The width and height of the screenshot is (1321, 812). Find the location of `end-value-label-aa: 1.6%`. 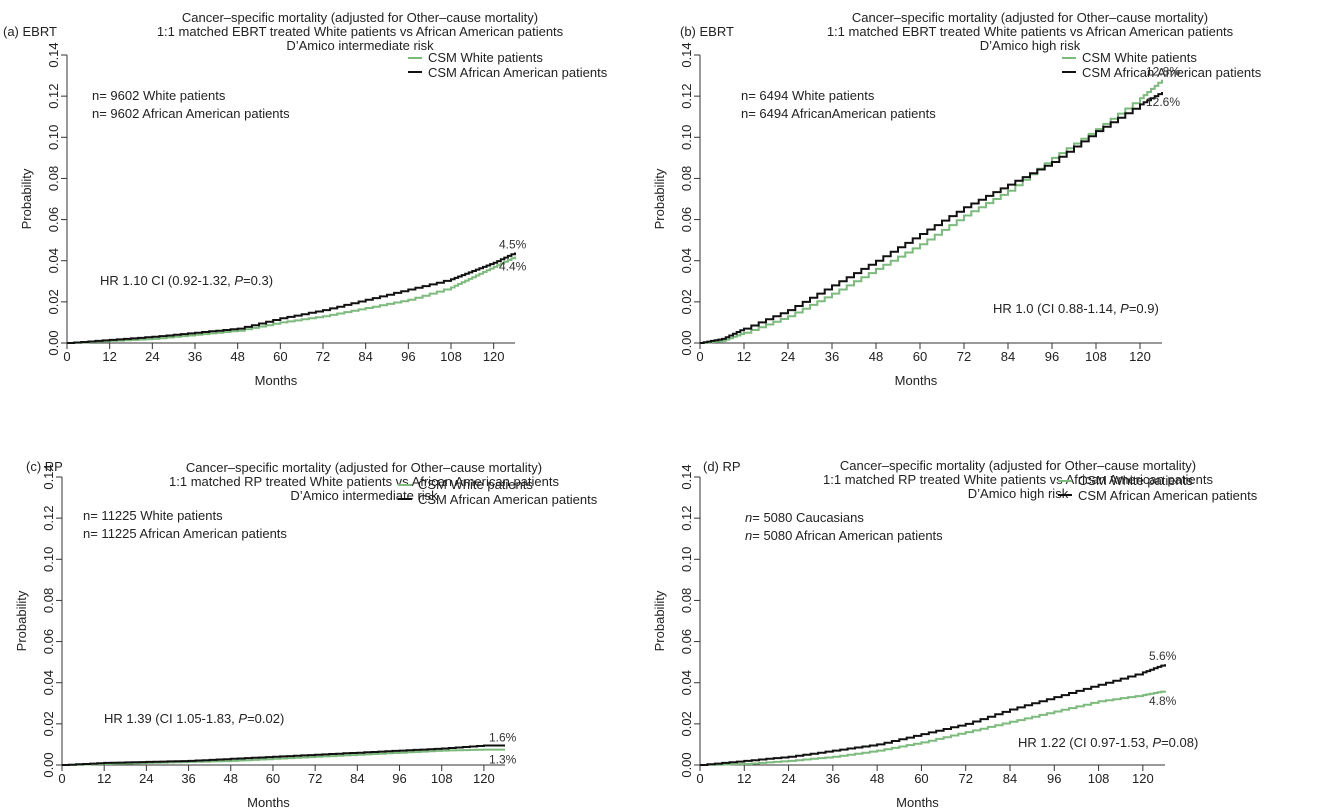

end-value-label-aa: 1.6% is located at coordinates (503, 737).